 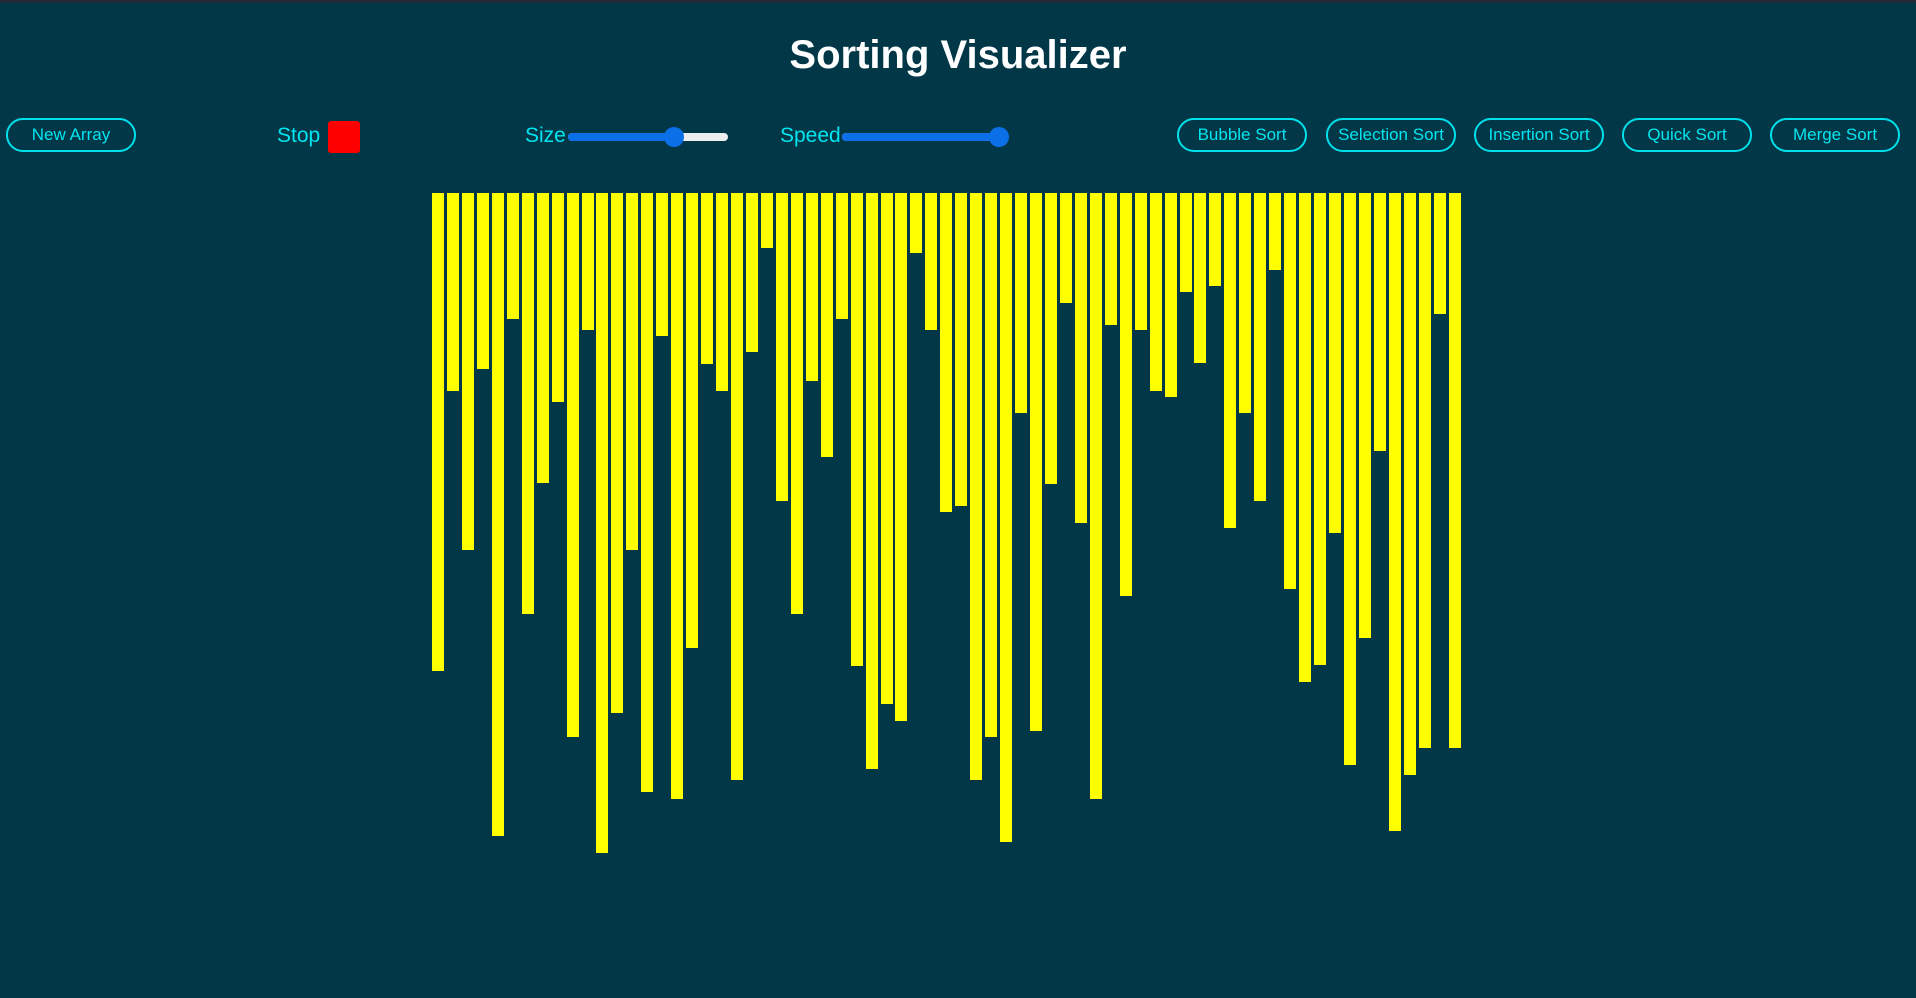 I want to click on page-title: Sorting Visualizer, so click(x=958, y=55).